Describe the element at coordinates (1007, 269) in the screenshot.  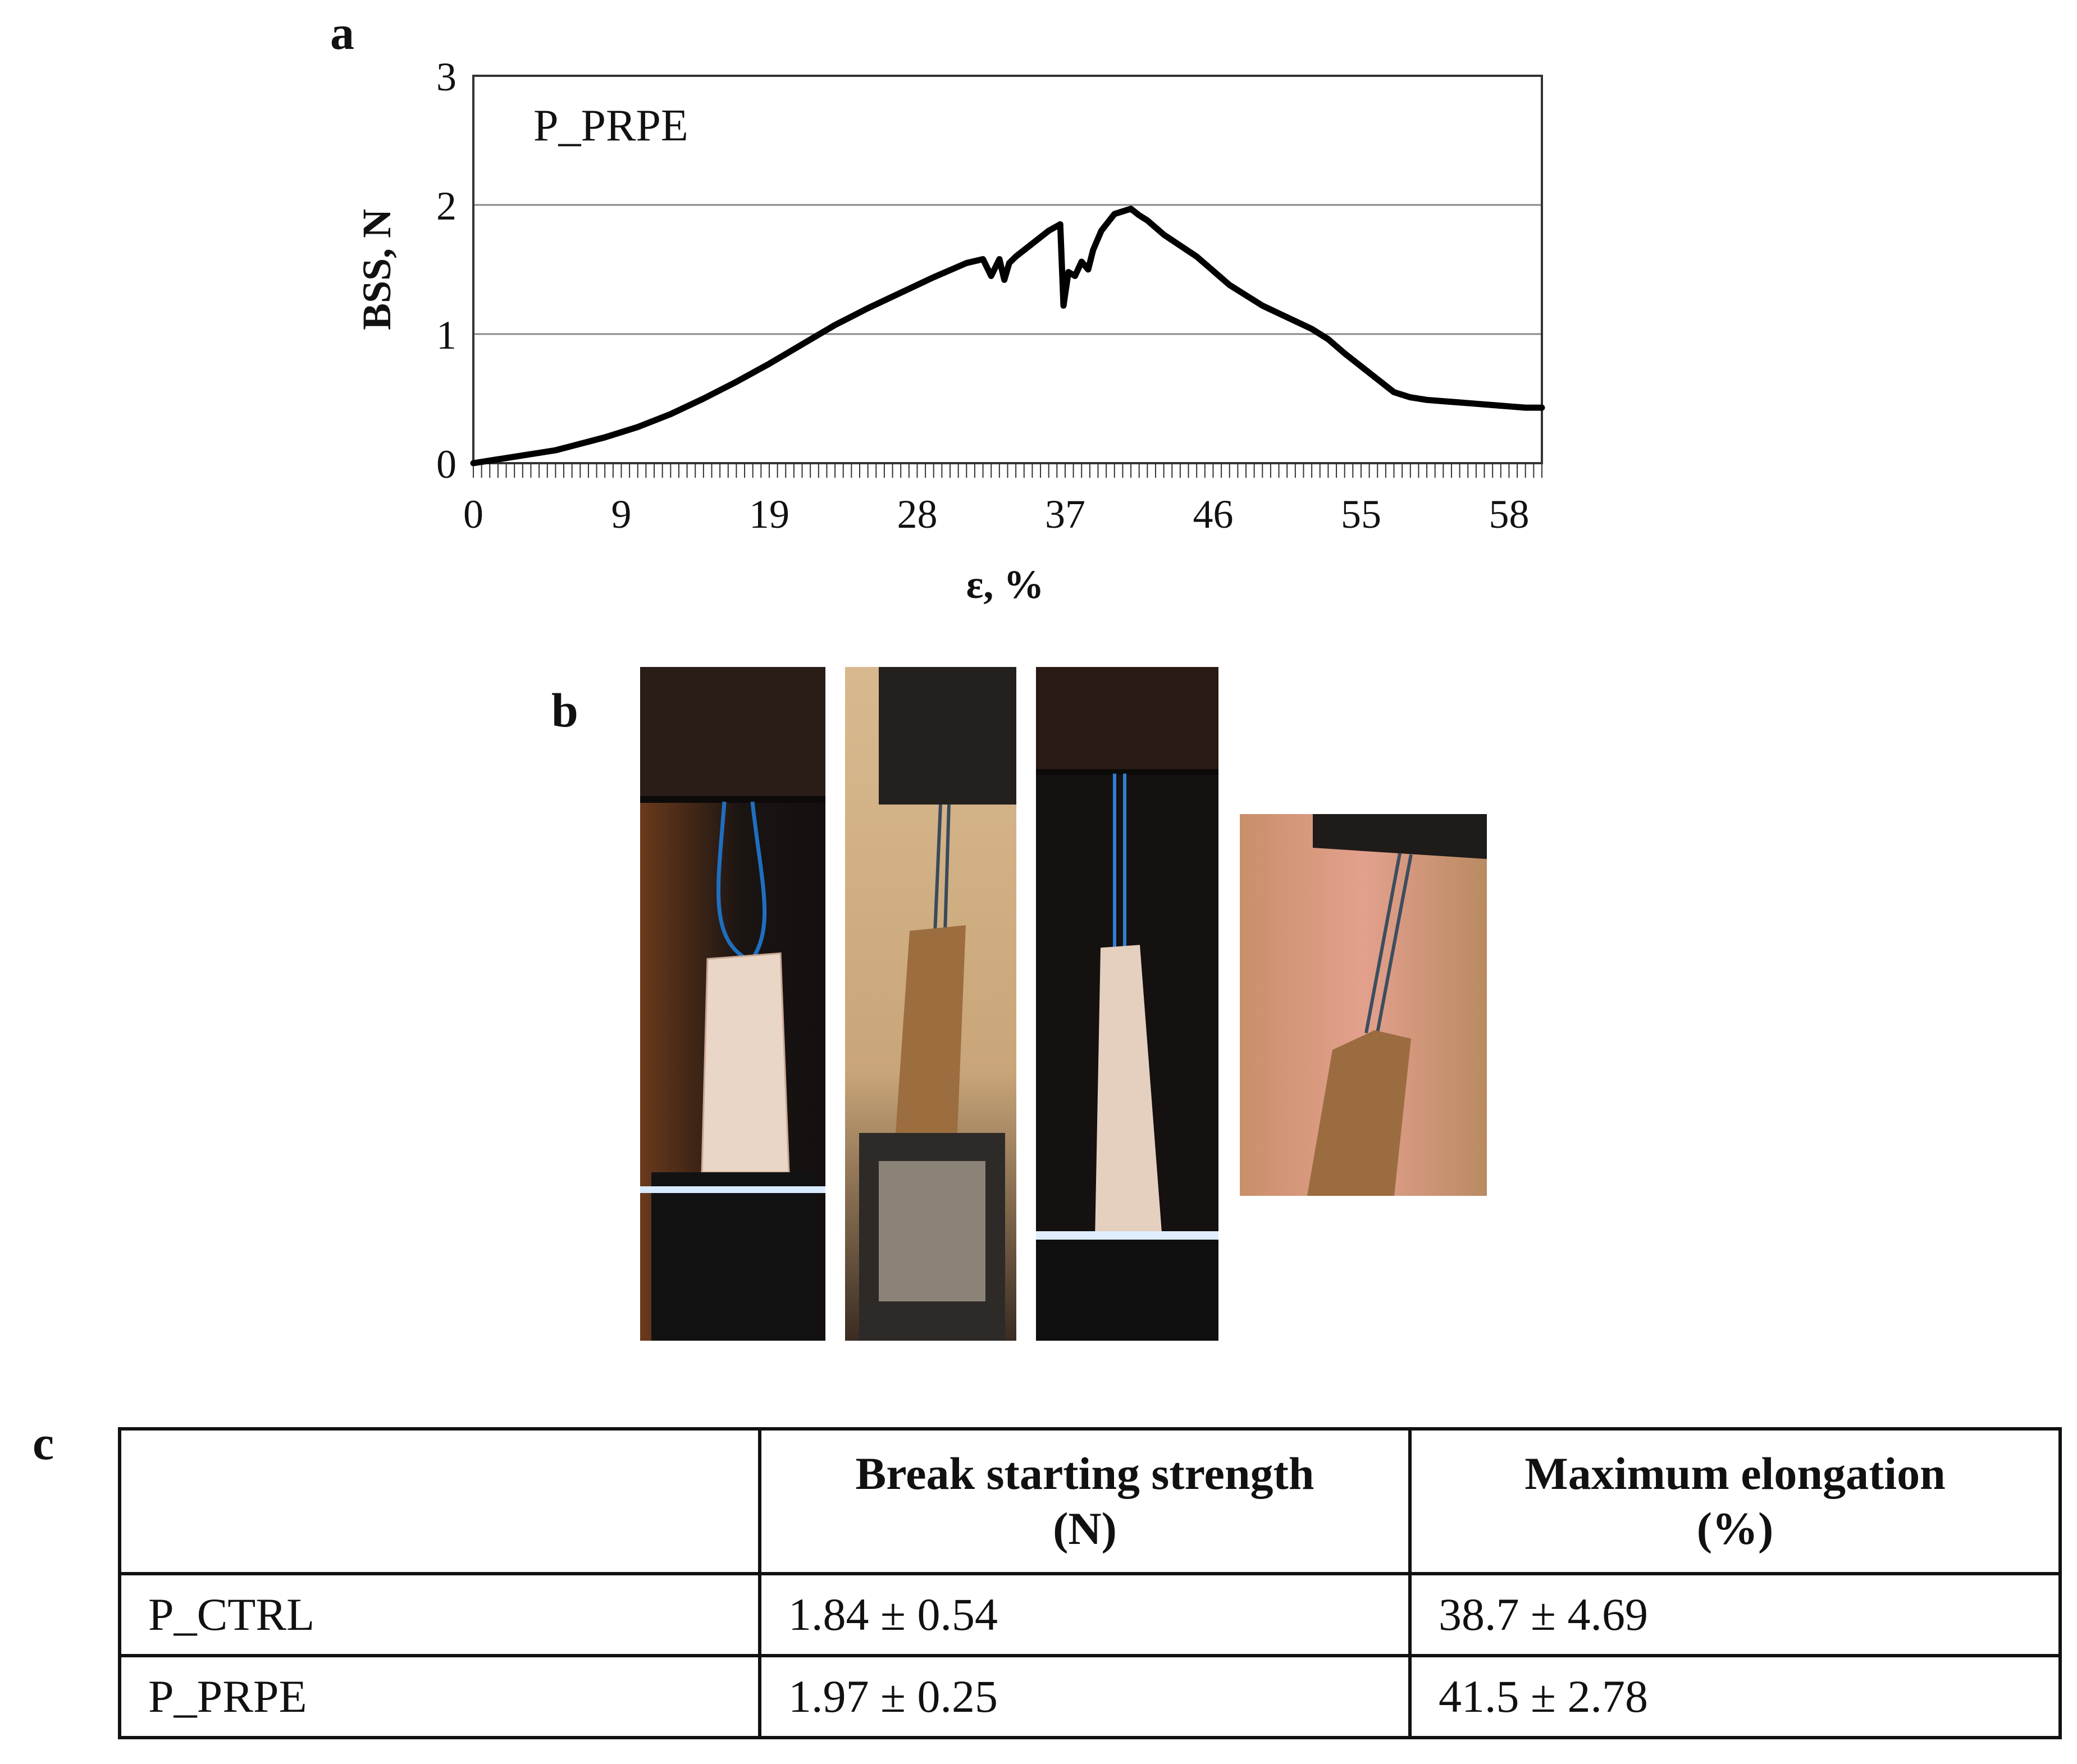
I see `grid-lines` at that location.